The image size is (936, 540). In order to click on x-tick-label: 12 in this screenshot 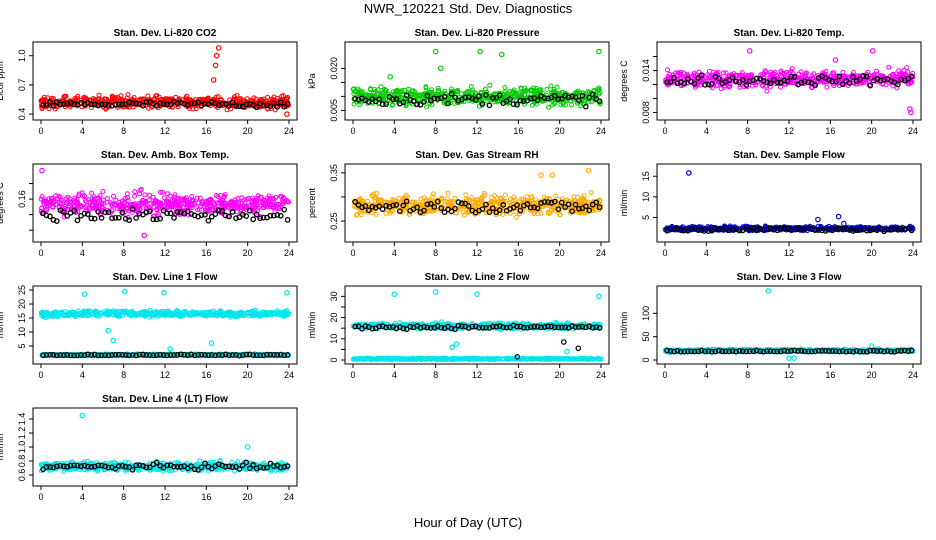, I will do `click(477, 131)`.